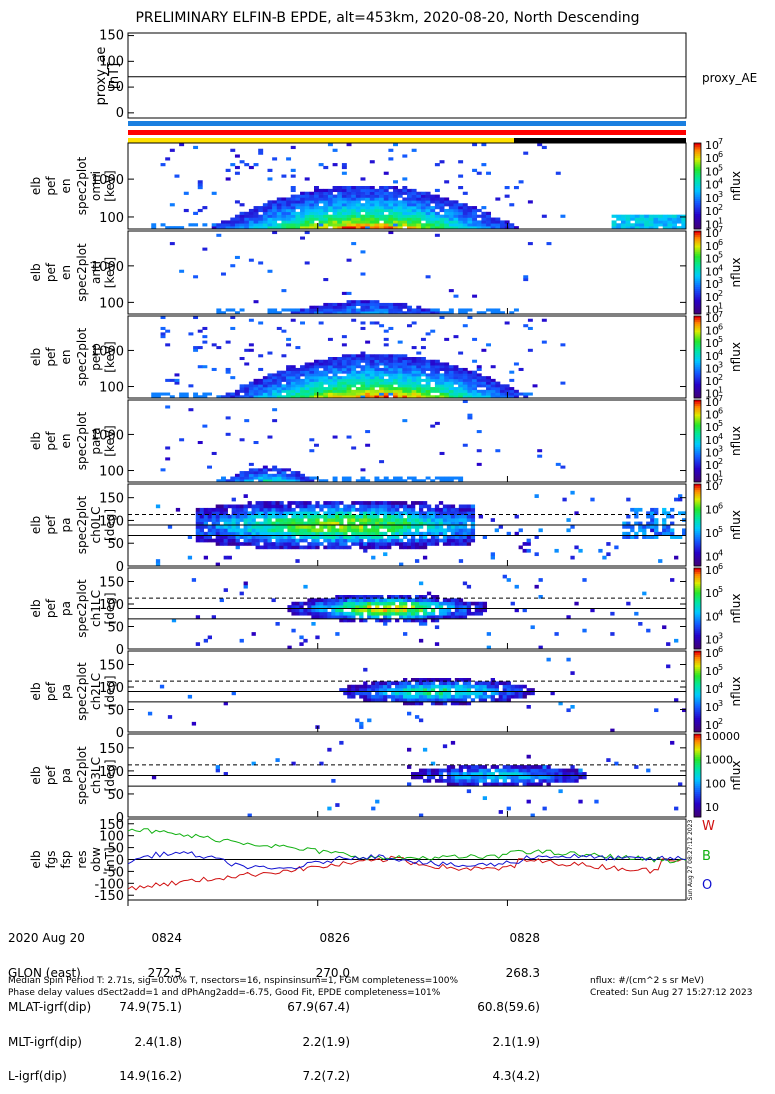 Image resolution: width=775 pixels, height=1094 pixels. What do you see at coordinates (720, 314) in the screenshot?
I see `colorbar-tick-exponent: 7` at bounding box center [720, 314].